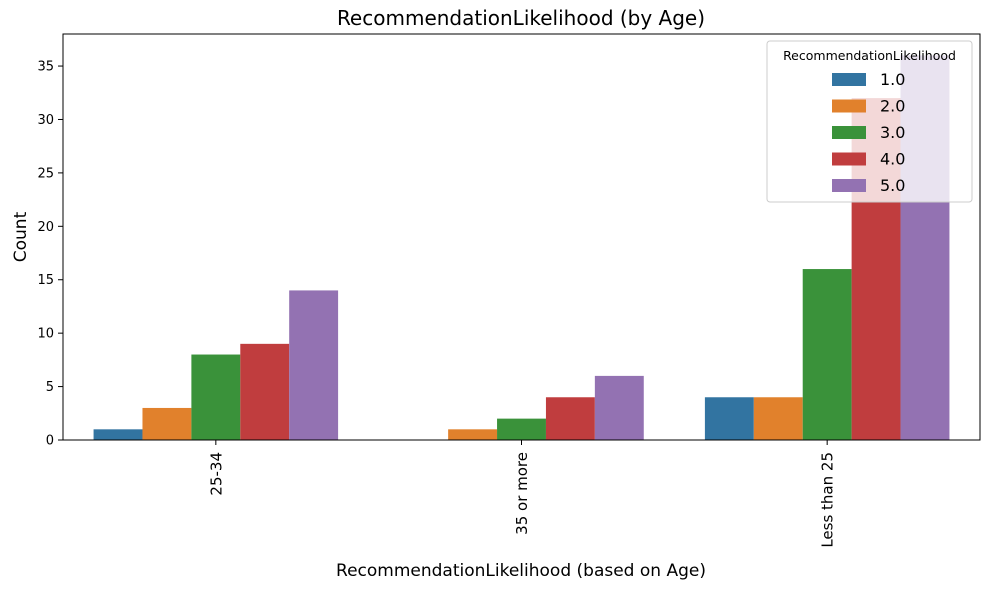 This screenshot has height=594, width=989. I want to click on legend: RecommendationLikelihood 1.0 2.0 3.0 4.0 5.0, so click(869, 121).